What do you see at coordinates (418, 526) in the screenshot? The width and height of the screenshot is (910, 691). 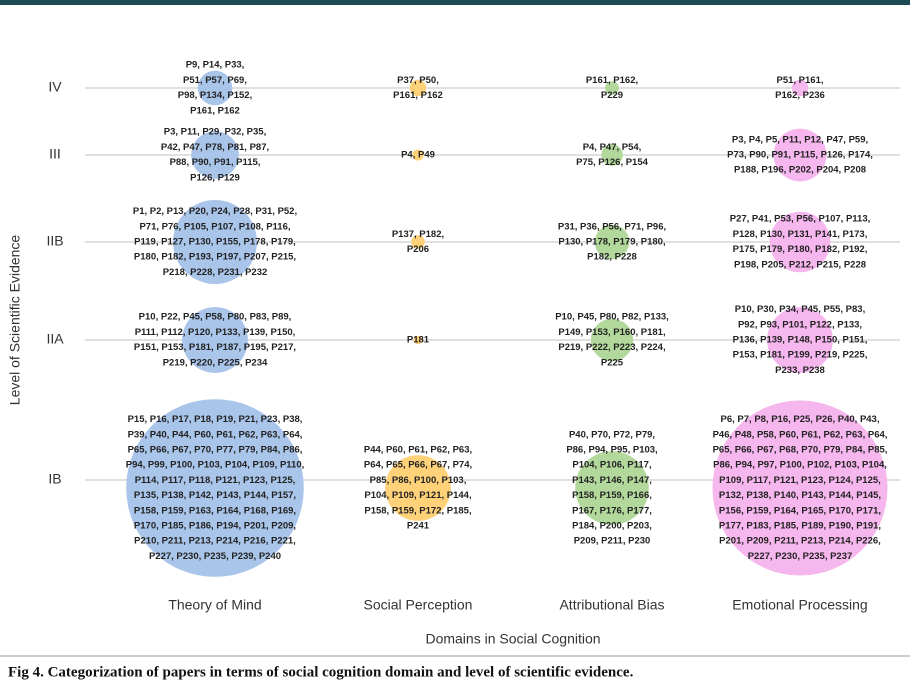 I see `paper-list-line: P241` at bounding box center [418, 526].